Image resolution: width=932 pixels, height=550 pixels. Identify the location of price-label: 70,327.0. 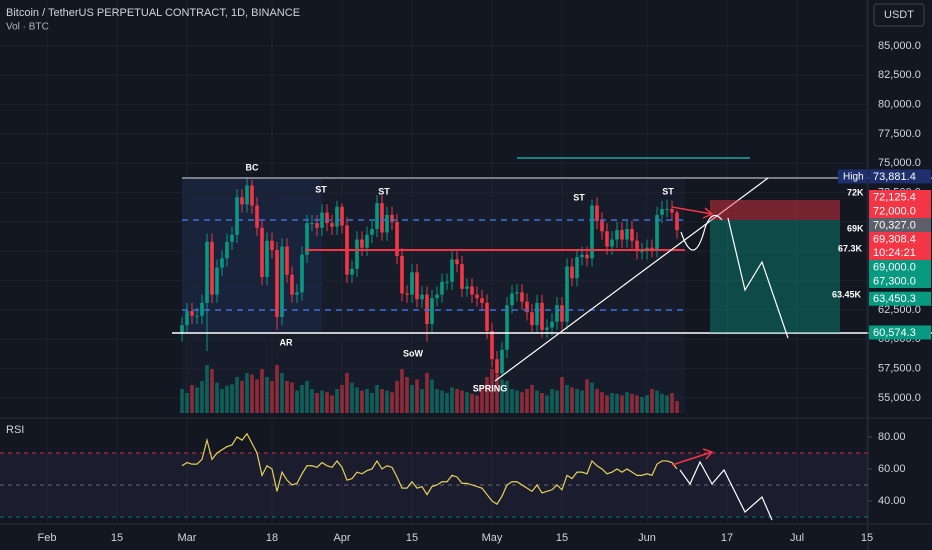
(894, 225).